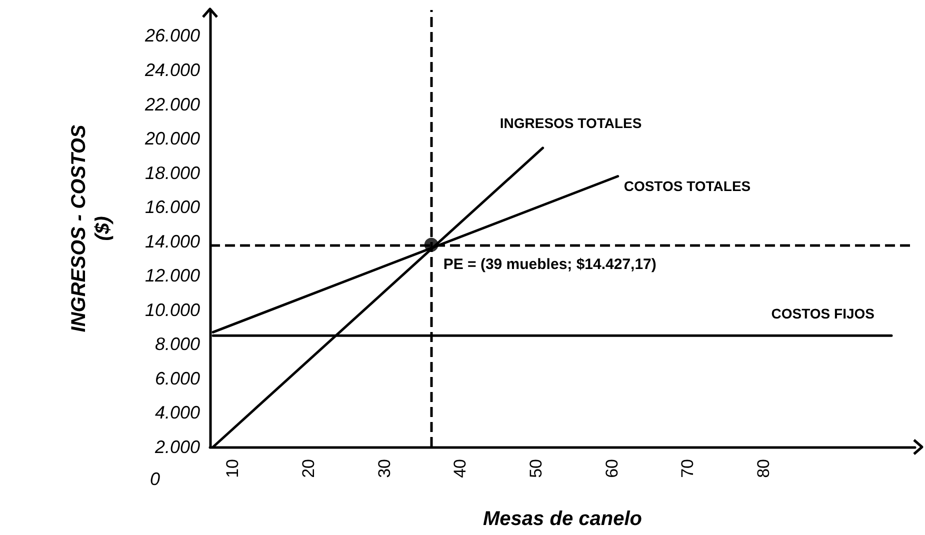  I want to click on y-tick-label: 20.000, so click(172, 138).